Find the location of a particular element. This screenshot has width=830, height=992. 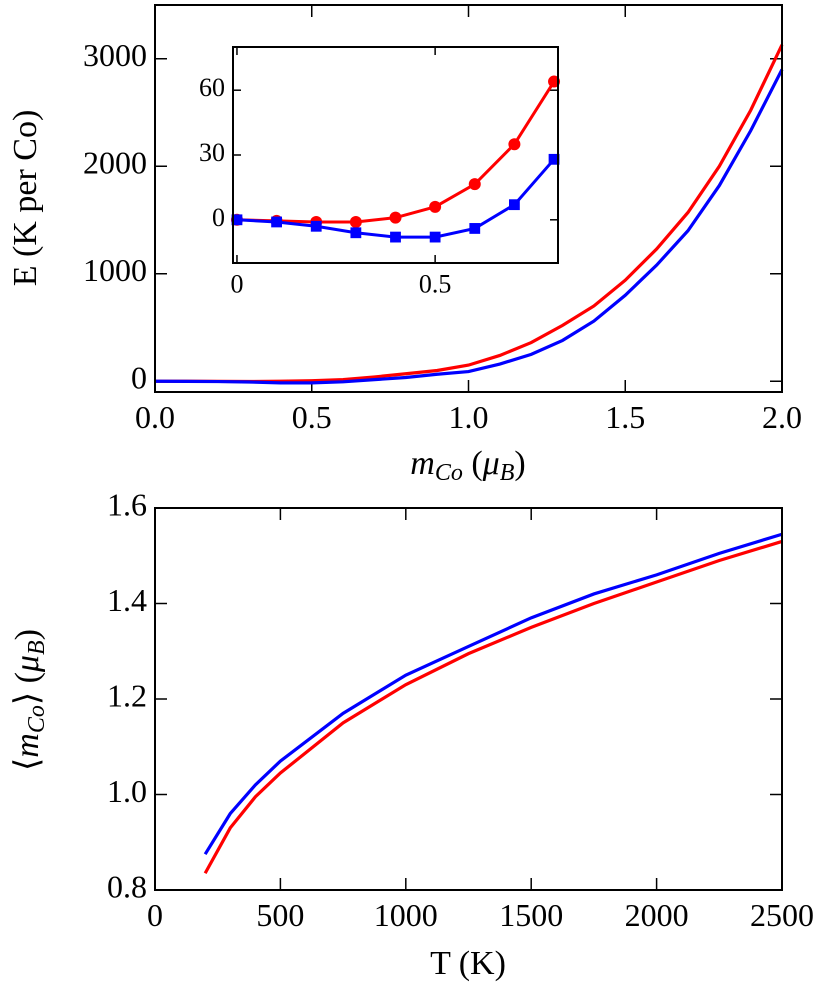

y-axis-label: ⟨mCo⟩ (μB) is located at coordinates (29, 700).